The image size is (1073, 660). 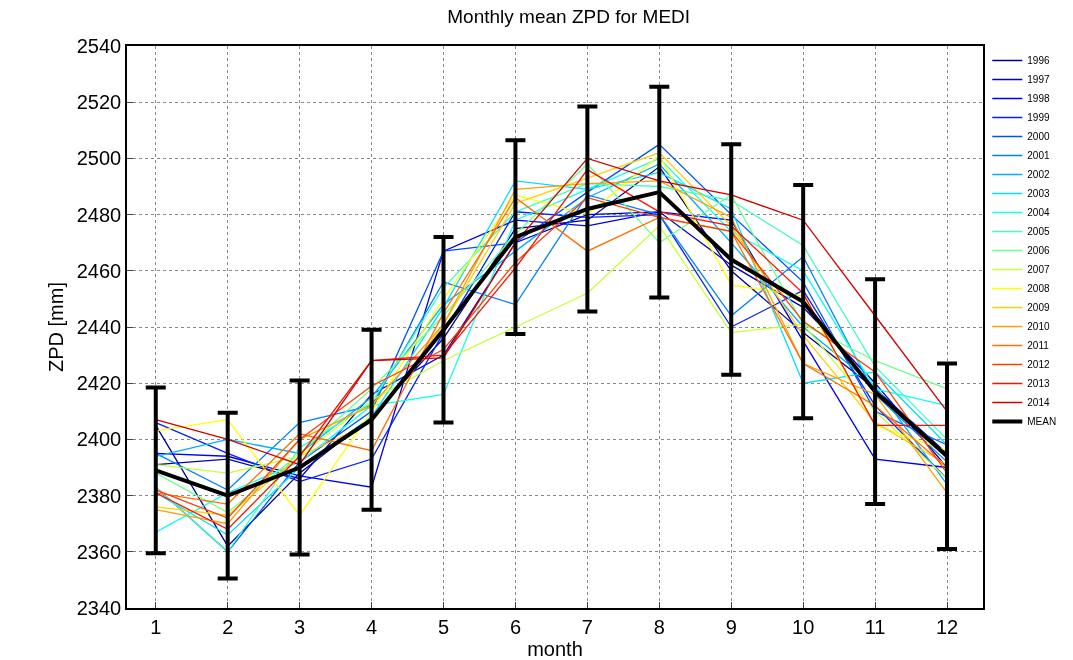 I want to click on y-axis-title: ZPD [mm], so click(x=55, y=327).